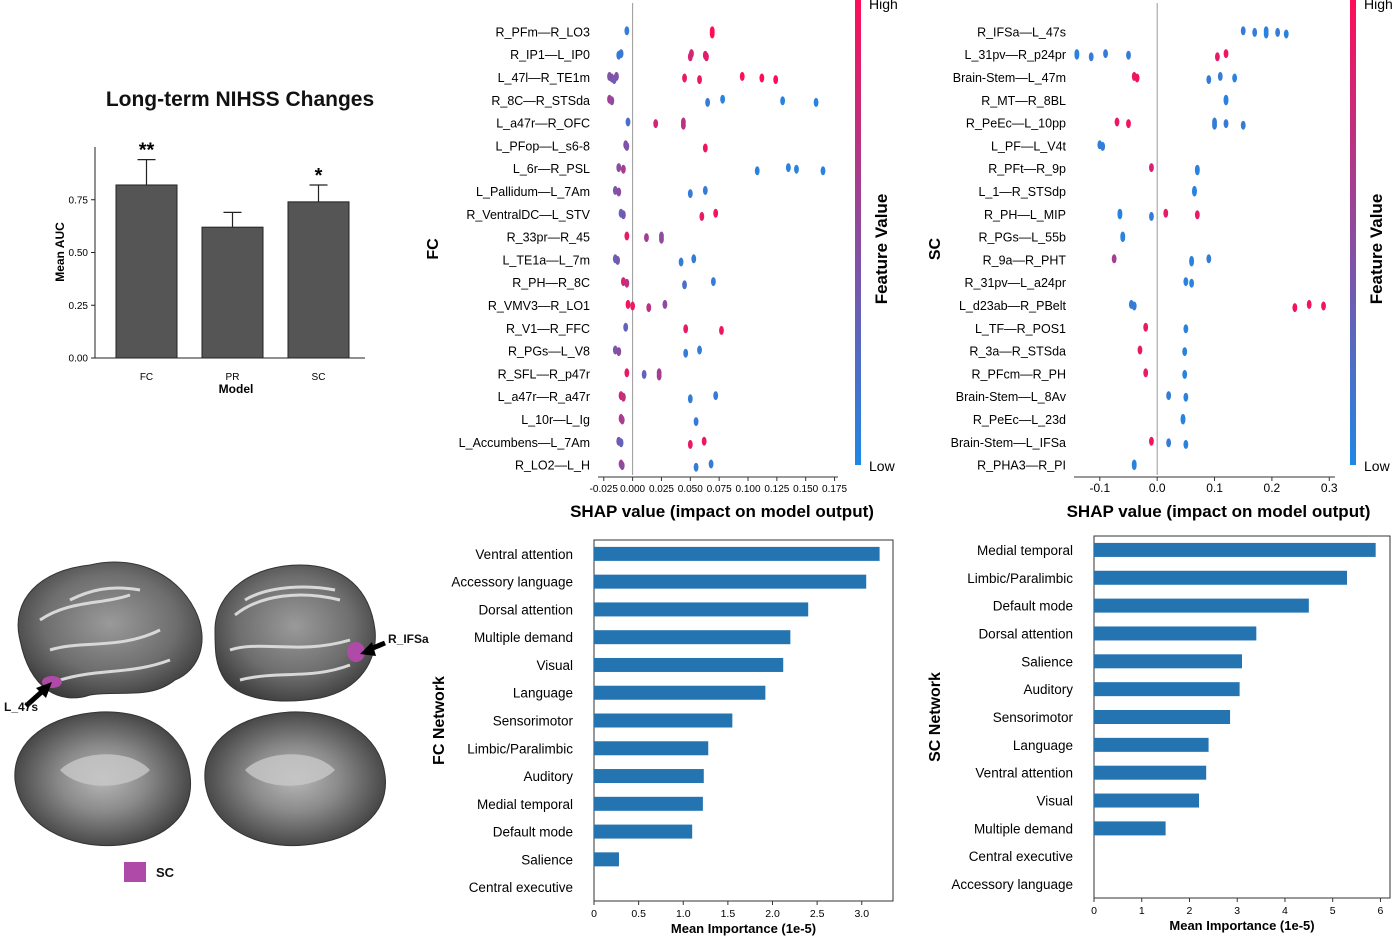  I want to click on category-label: Dorsal attention, so click(525, 609).